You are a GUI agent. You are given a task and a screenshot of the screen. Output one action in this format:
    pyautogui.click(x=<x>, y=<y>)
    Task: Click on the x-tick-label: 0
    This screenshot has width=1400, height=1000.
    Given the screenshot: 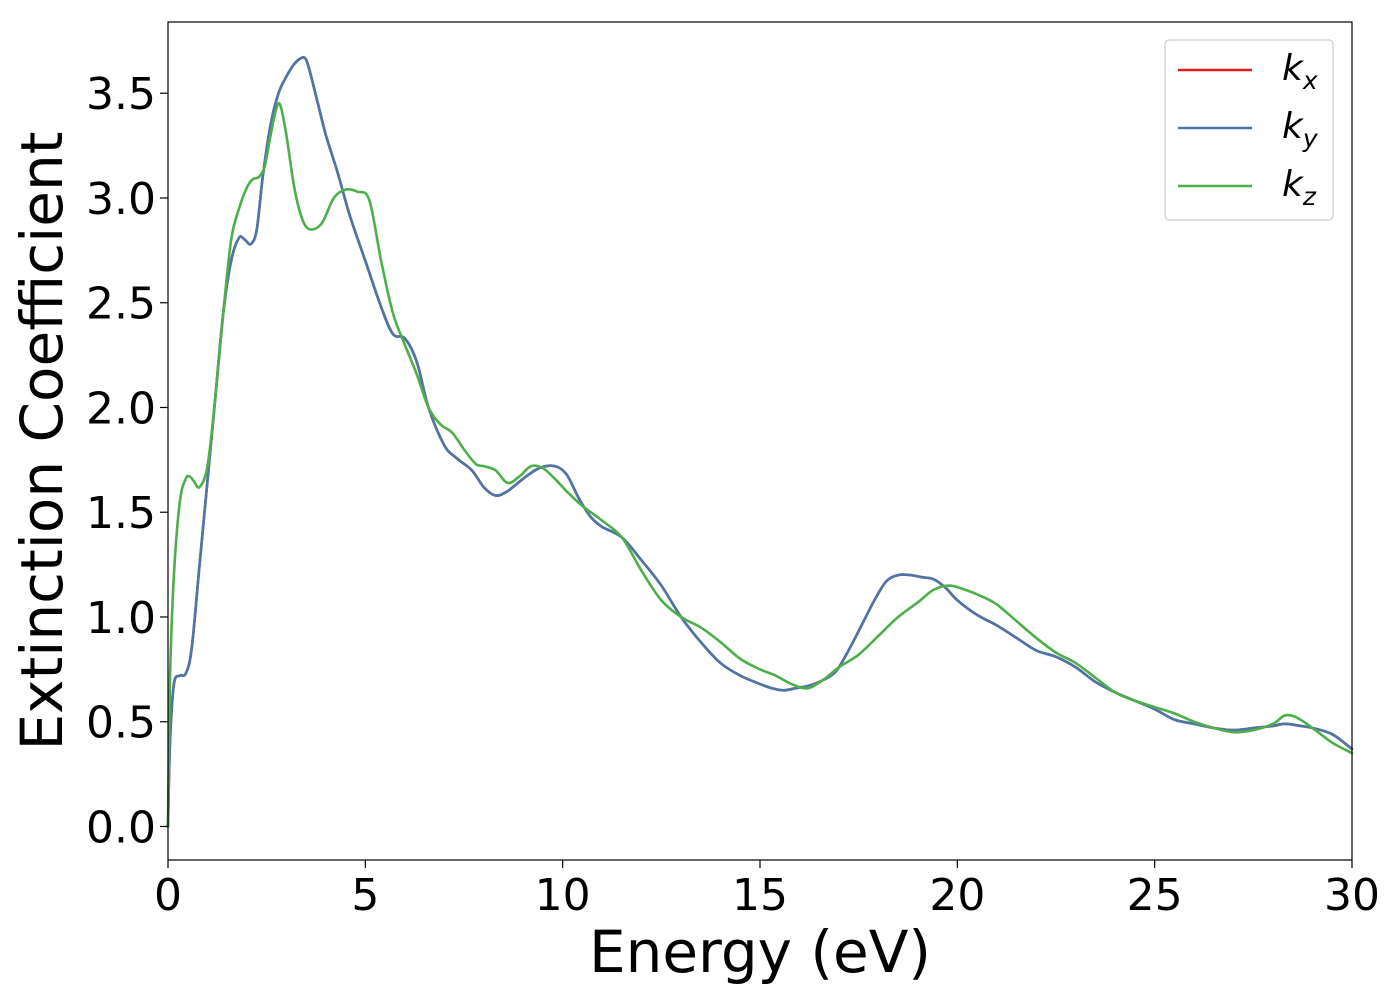 What is the action you would take?
    pyautogui.click(x=168, y=895)
    